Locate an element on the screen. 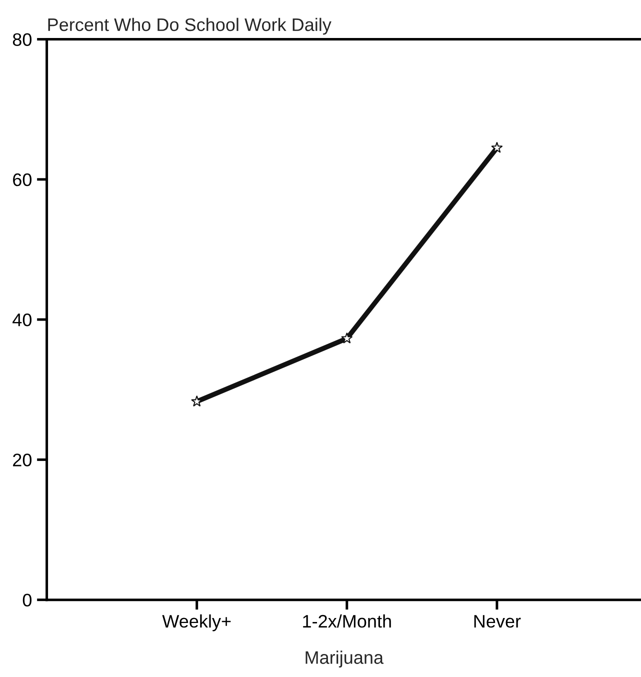  y-tick-label: 60 is located at coordinates (22, 179).